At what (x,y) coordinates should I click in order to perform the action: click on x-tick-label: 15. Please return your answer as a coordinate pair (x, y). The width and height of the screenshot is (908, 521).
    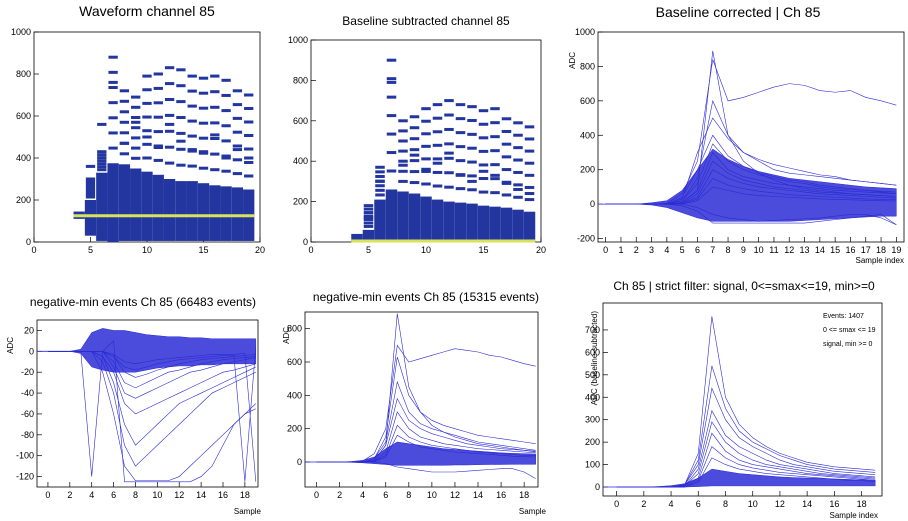
    Looking at the image, I should click on (835, 250).